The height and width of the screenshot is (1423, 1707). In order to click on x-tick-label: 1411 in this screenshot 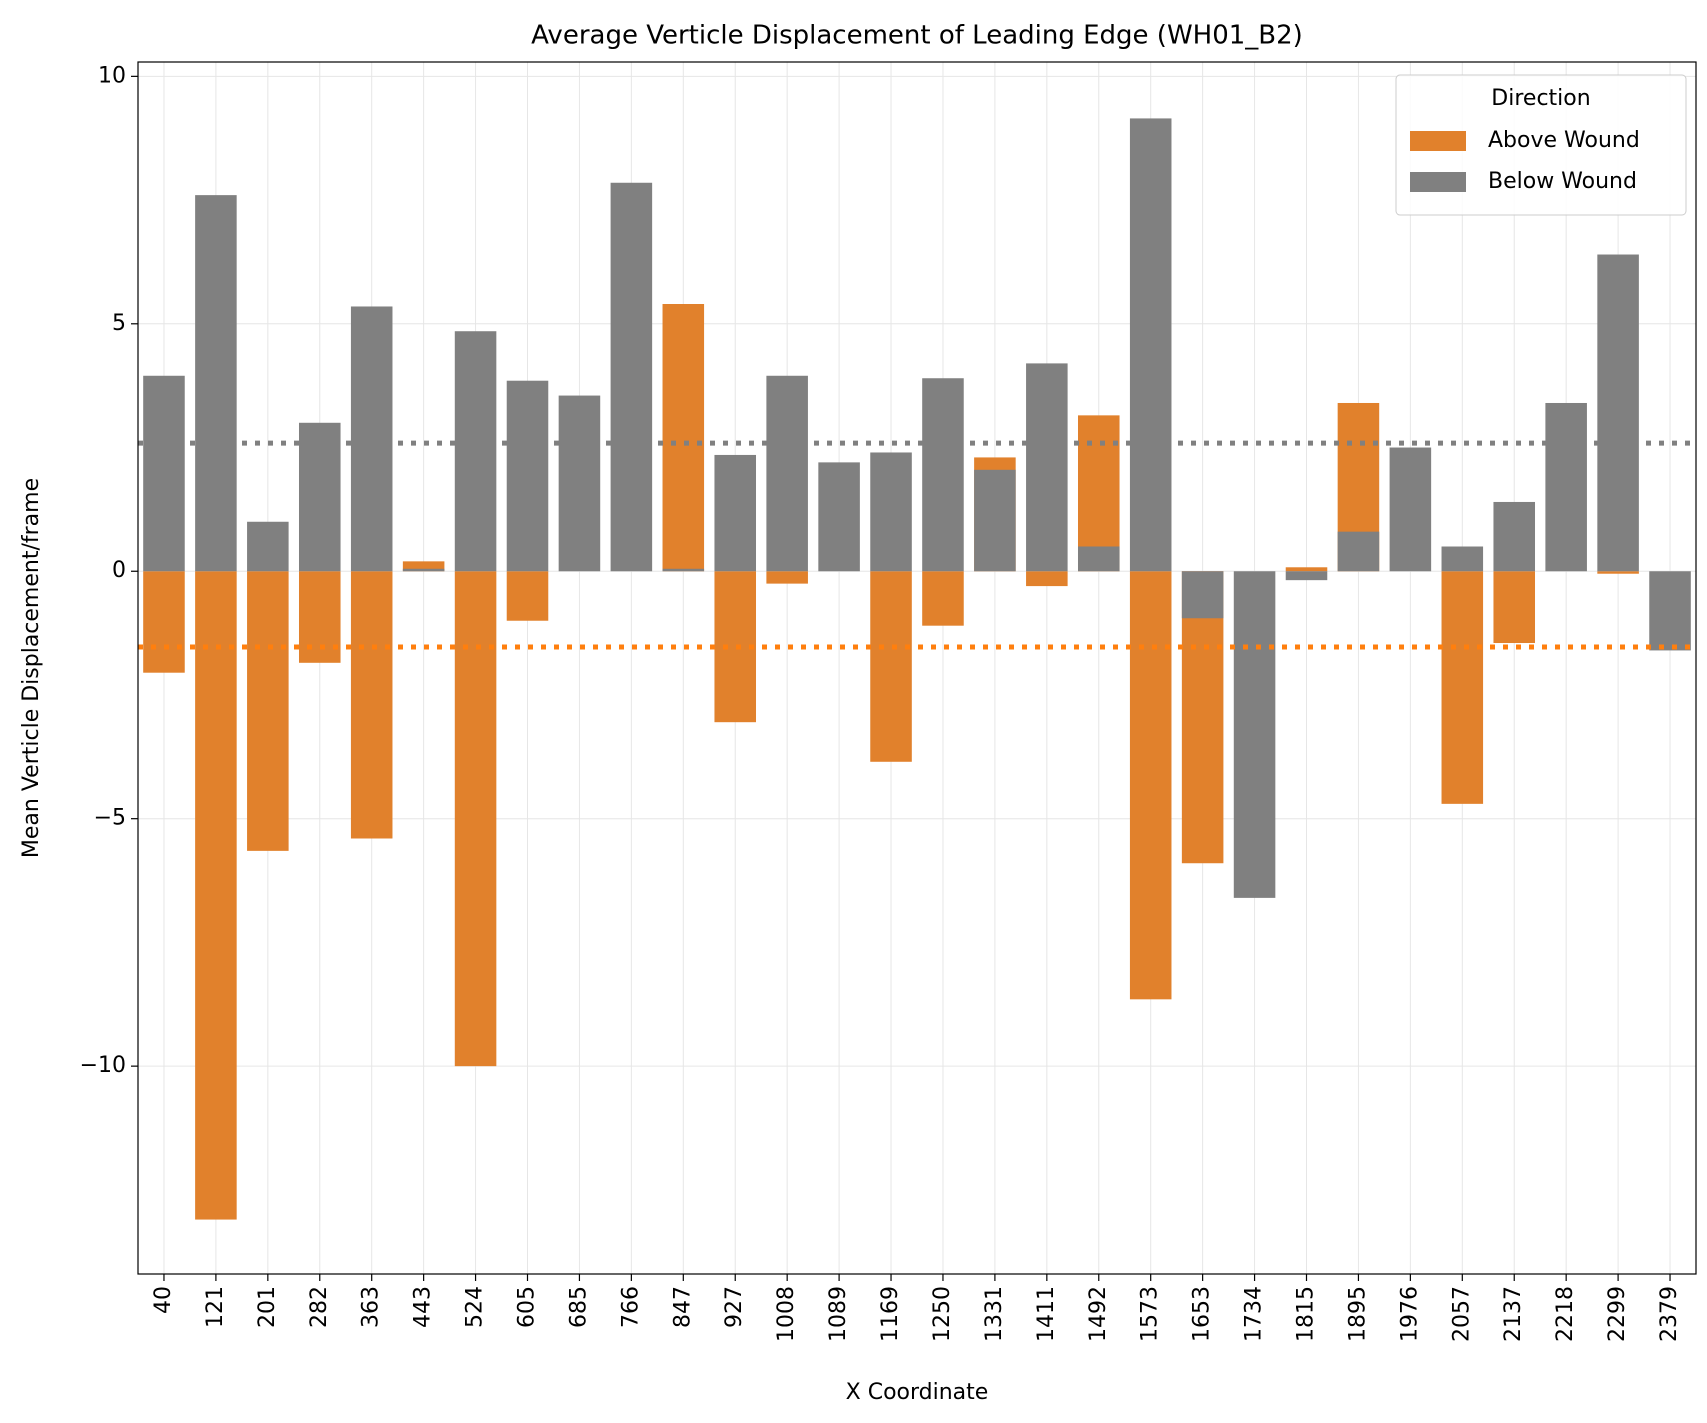, I will do `click(1046, 1314)`.